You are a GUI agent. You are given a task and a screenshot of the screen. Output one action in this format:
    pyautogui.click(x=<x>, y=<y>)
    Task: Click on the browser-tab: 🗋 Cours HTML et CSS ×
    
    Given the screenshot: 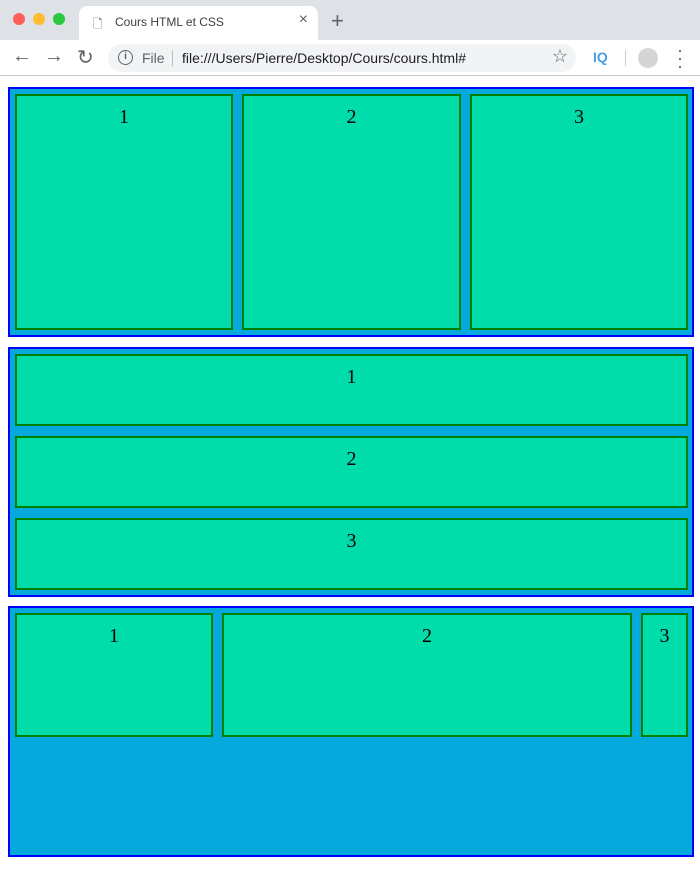 What is the action you would take?
    pyautogui.click(x=198, y=23)
    